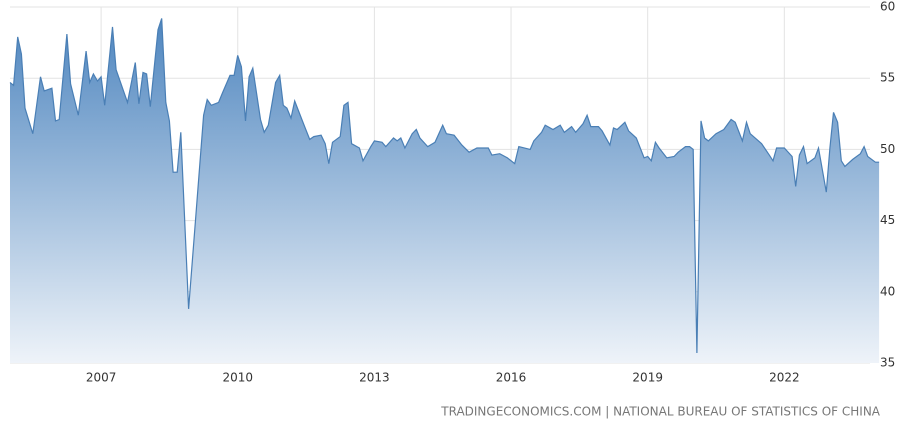 The height and width of the screenshot is (426, 900). I want to click on y-tick-label: 55, so click(887, 78).